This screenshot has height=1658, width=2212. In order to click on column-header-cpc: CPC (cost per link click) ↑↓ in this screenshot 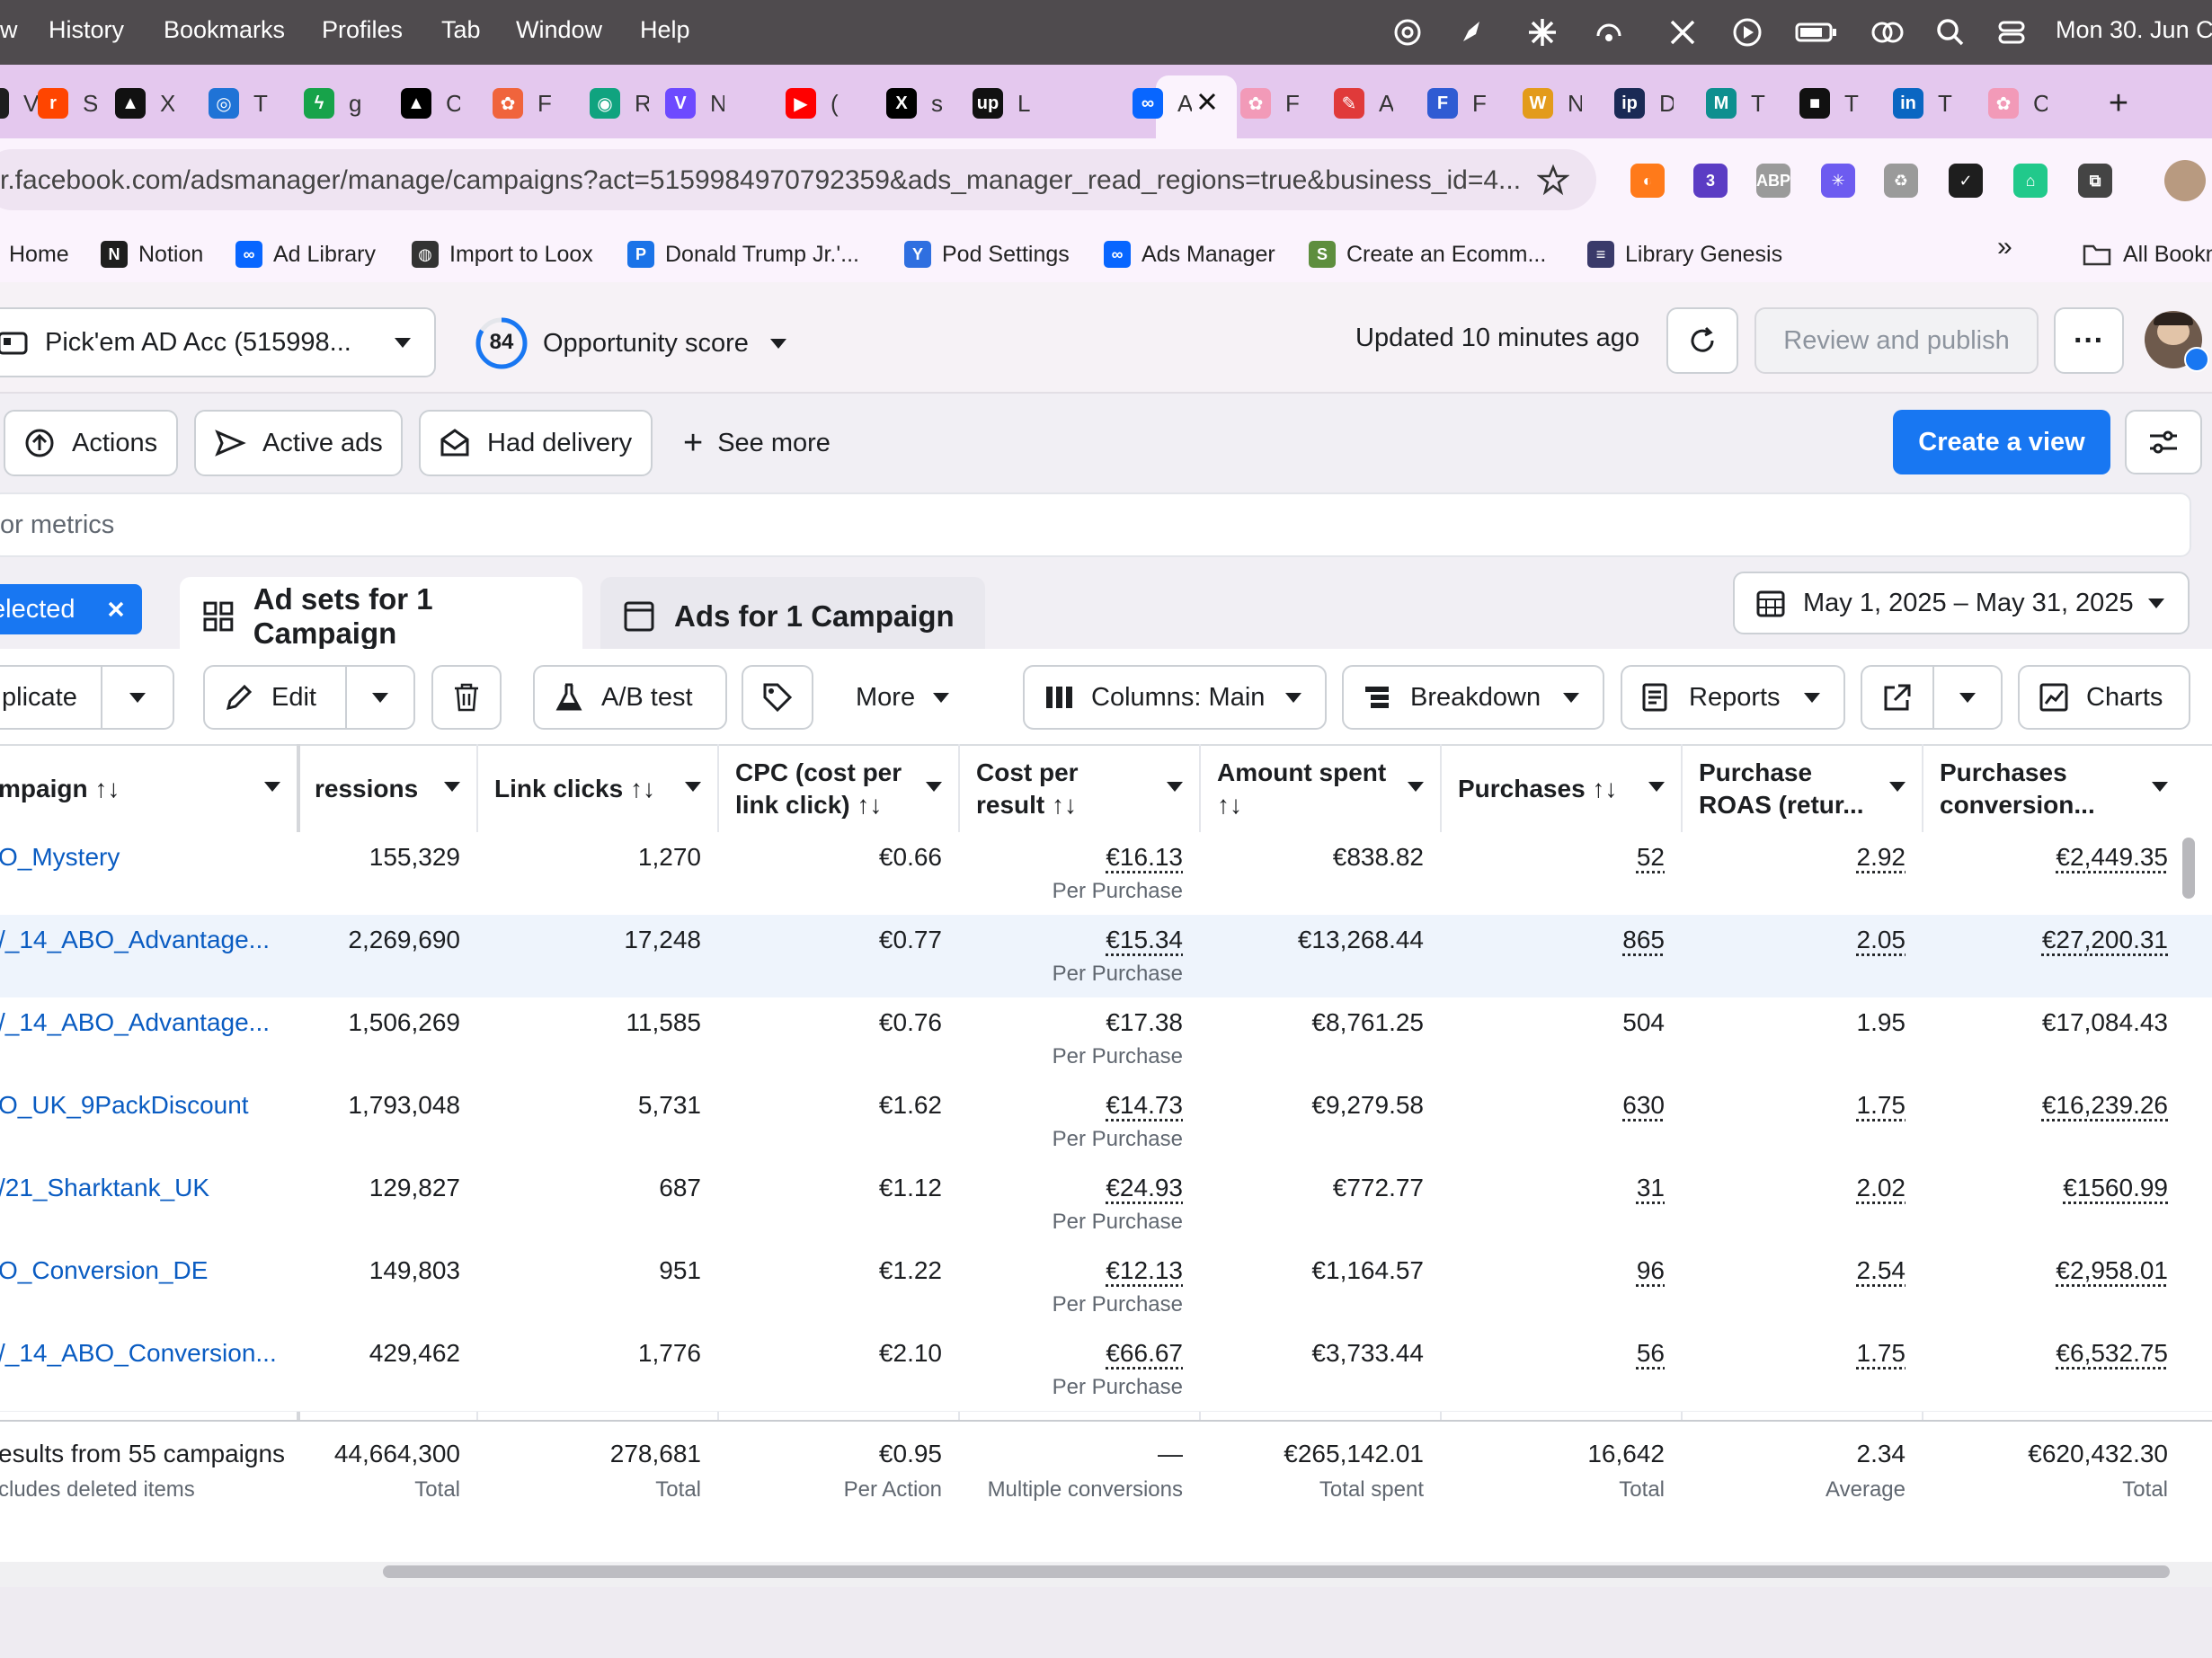, I will do `click(824, 789)`.